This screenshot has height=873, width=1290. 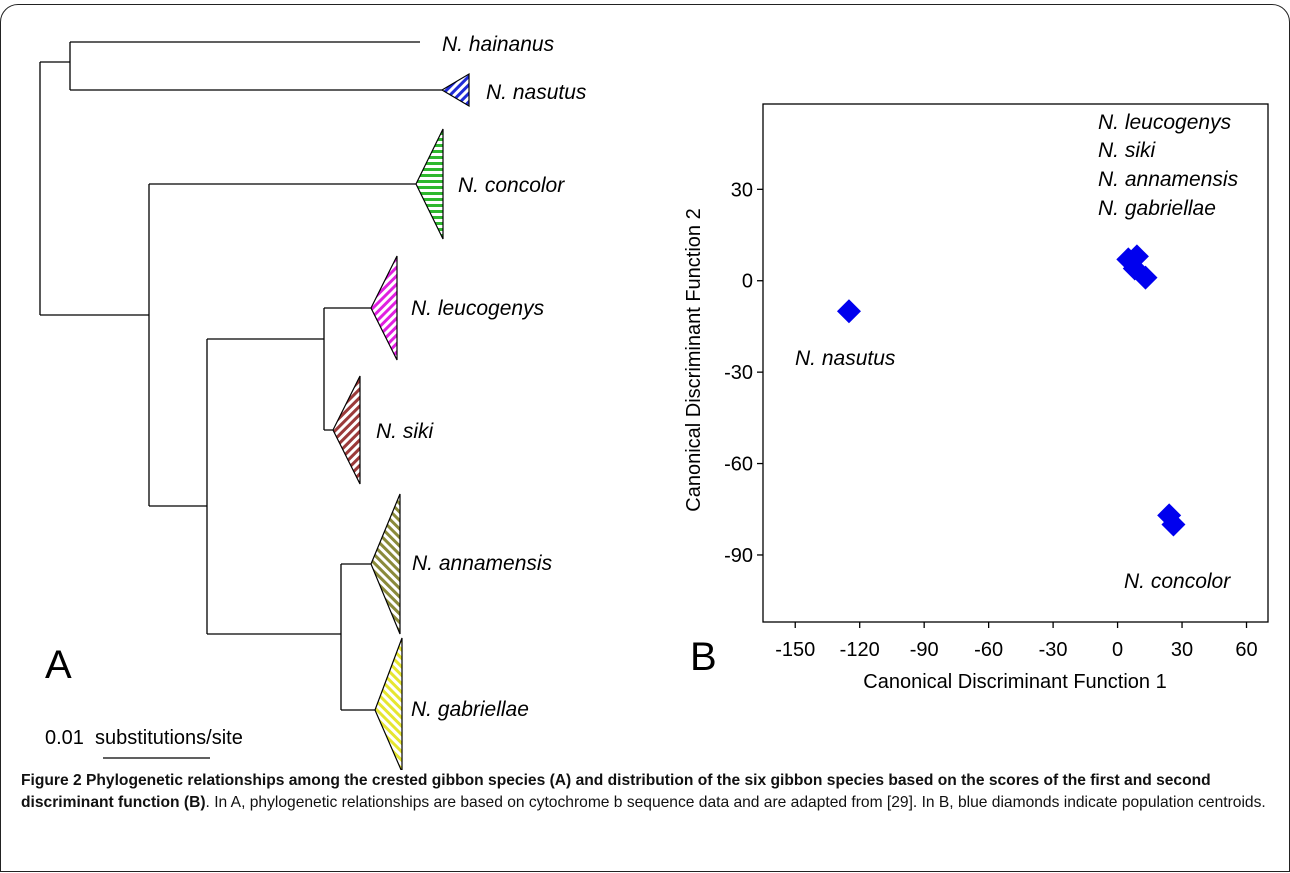 I want to click on group-label-leucogenys: N. leucogenys, so click(x=1165, y=122).